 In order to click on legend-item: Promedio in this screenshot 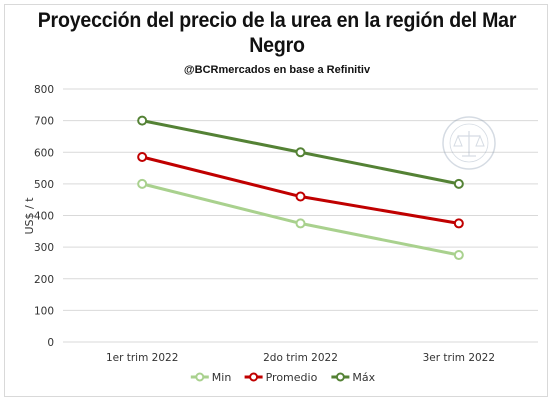, I will do `click(281, 377)`.